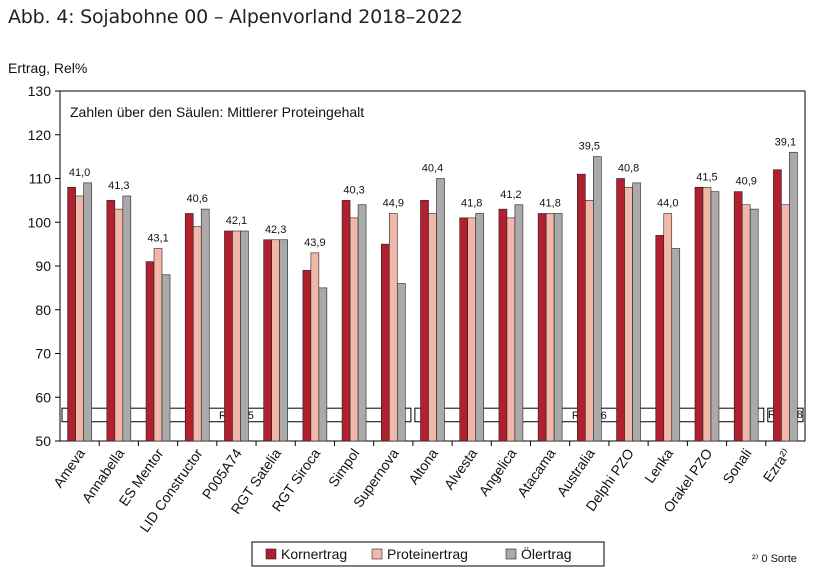  Describe the element at coordinates (314, 554) in the screenshot. I see `legend-label: Kornertrag` at that location.